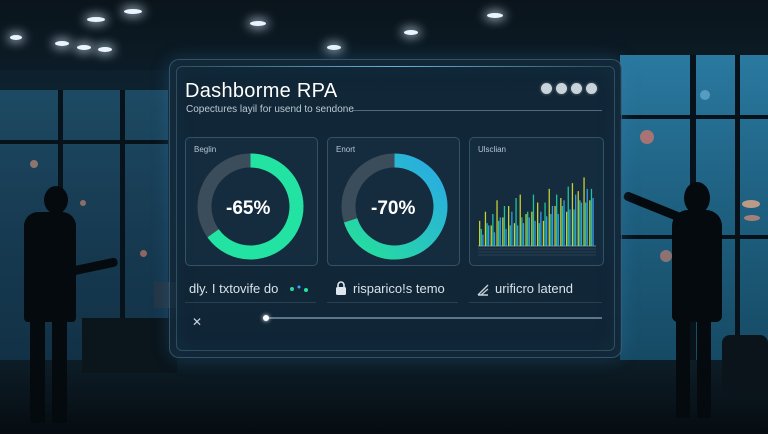 The height and width of the screenshot is (434, 768). I want to click on info-row-2: risparico!s temo, so click(392, 289).